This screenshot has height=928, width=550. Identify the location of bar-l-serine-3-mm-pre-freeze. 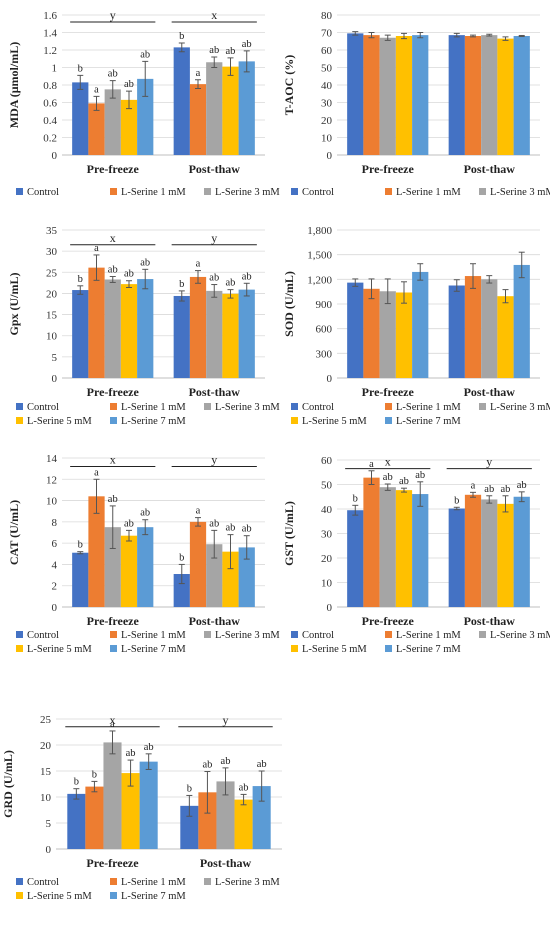
(112, 328).